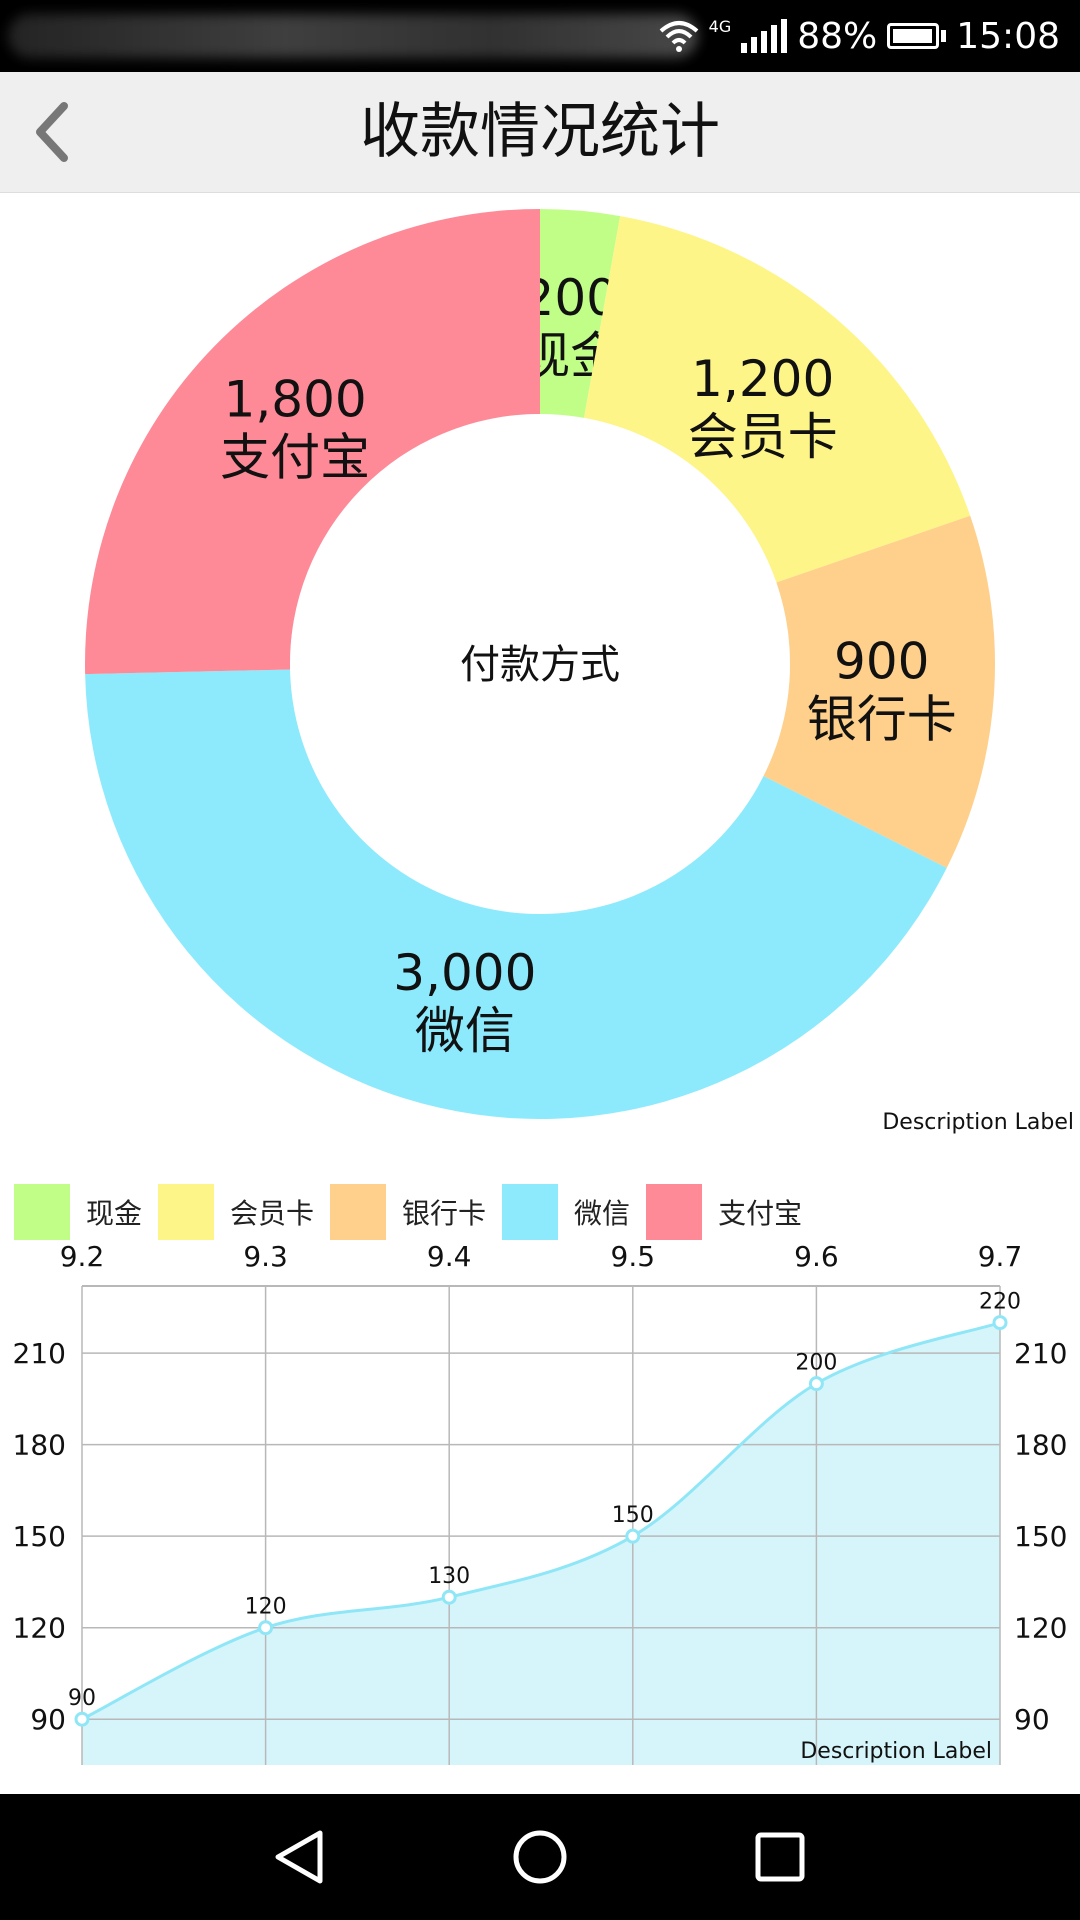 Image resolution: width=1080 pixels, height=1920 pixels. I want to click on legend-item-wechat: 微信, so click(566, 1212).